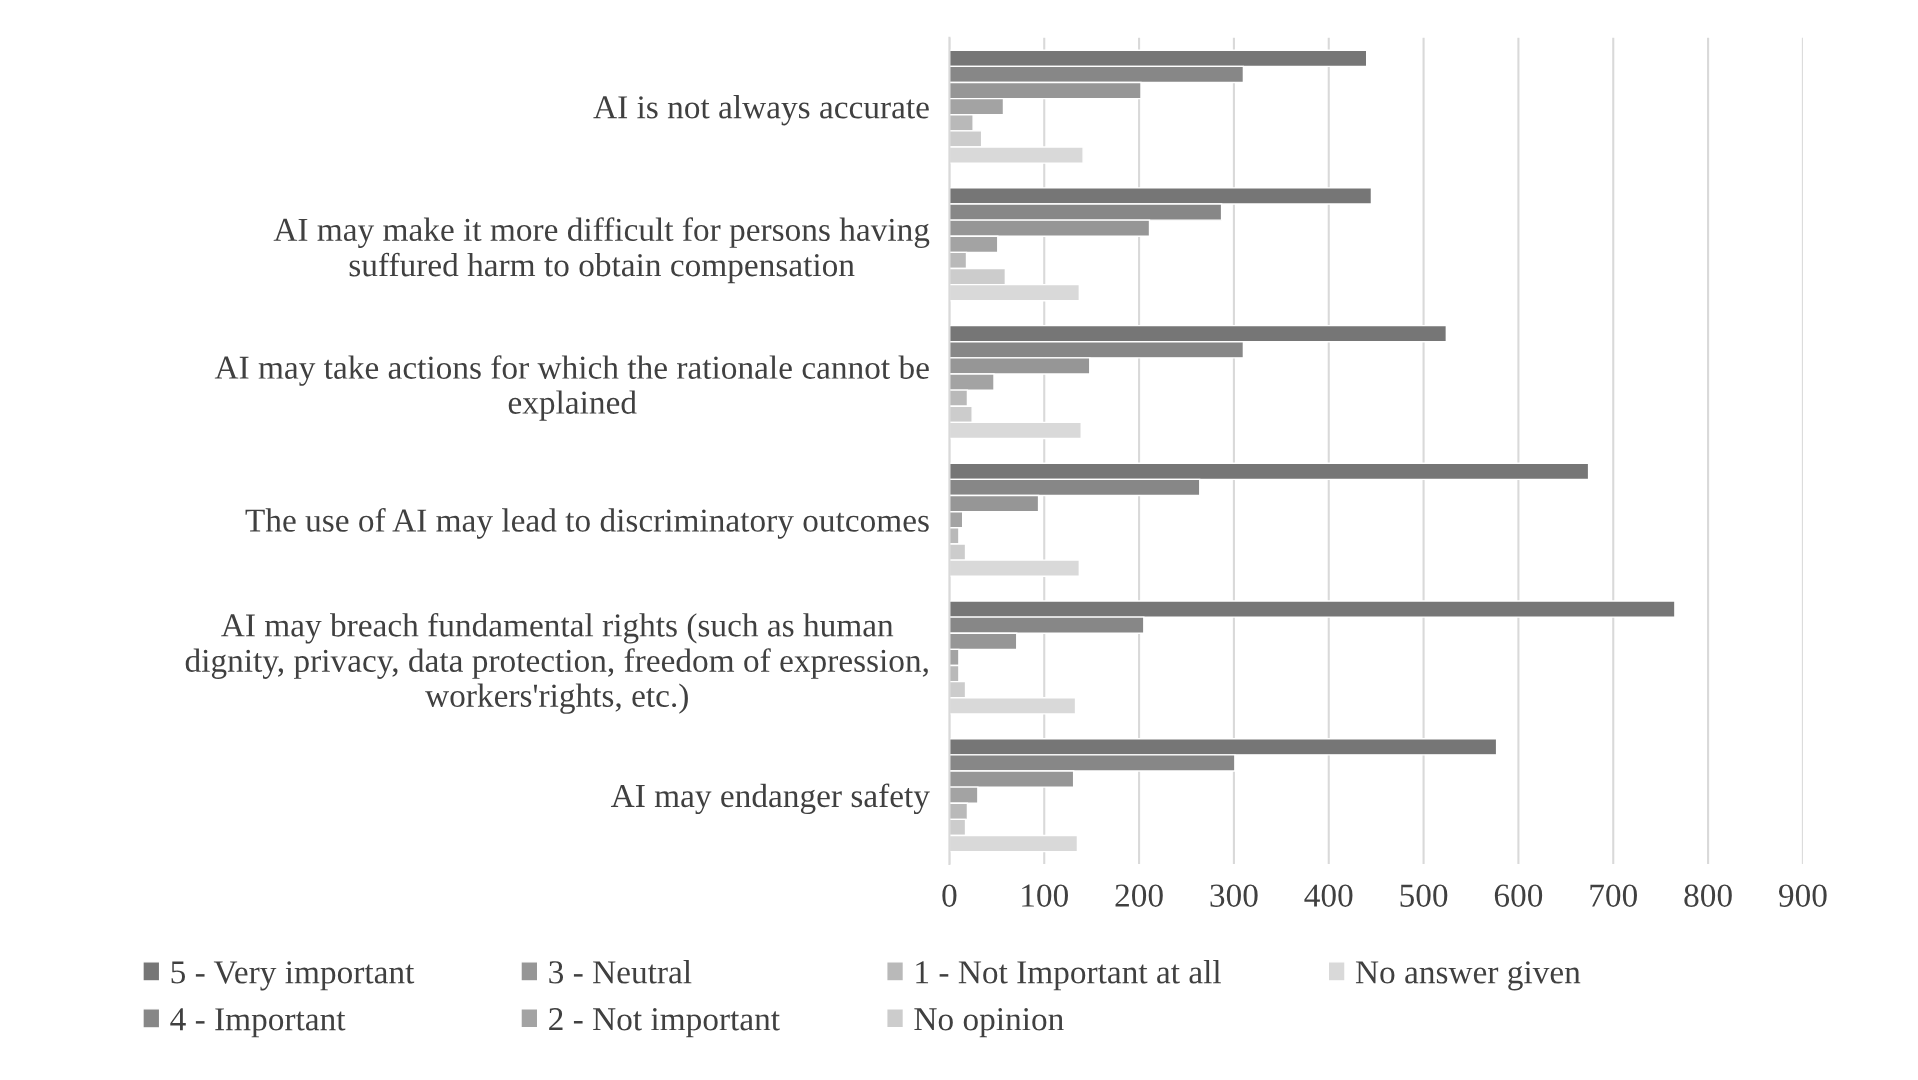 This screenshot has width=1918, height=1080. I want to click on legend-label: 4 - Important, so click(258, 1023).